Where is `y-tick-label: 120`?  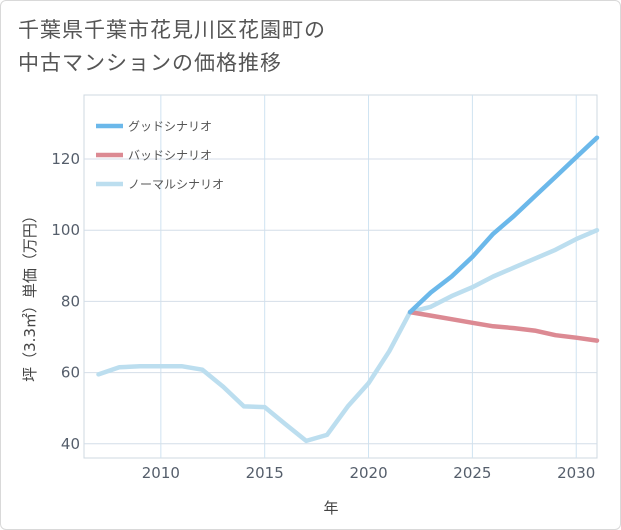
y-tick-label: 120 is located at coordinates (65, 159).